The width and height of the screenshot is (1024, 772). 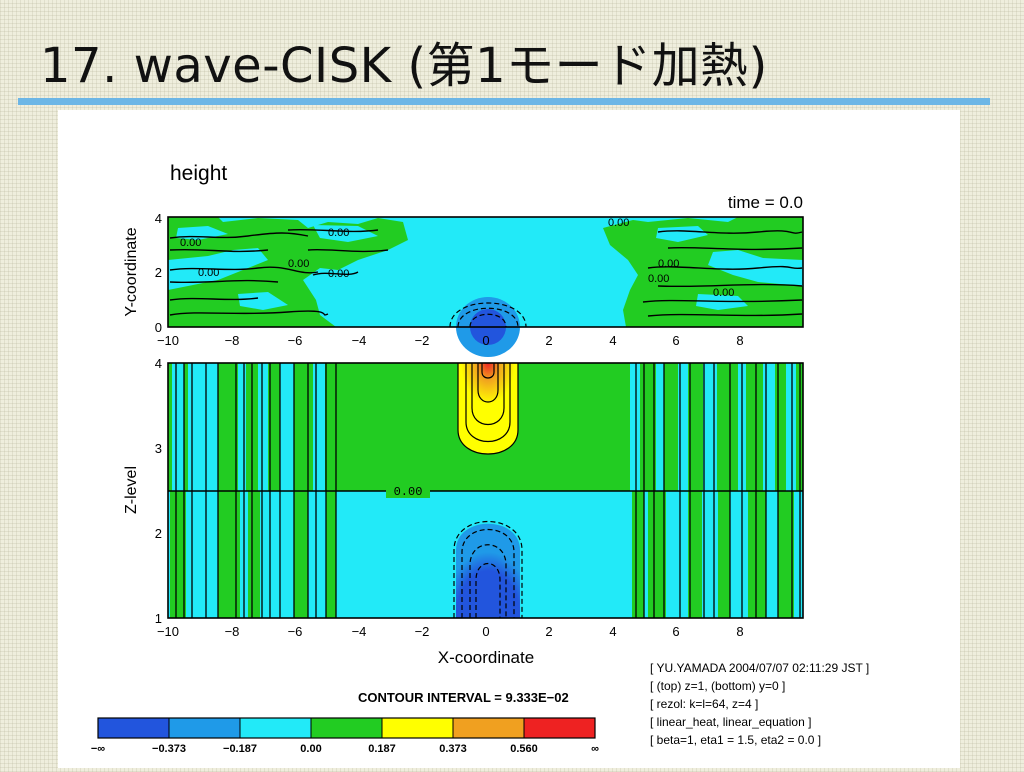 What do you see at coordinates (422, 631) in the screenshot?
I see `bottom-x-tick: −2` at bounding box center [422, 631].